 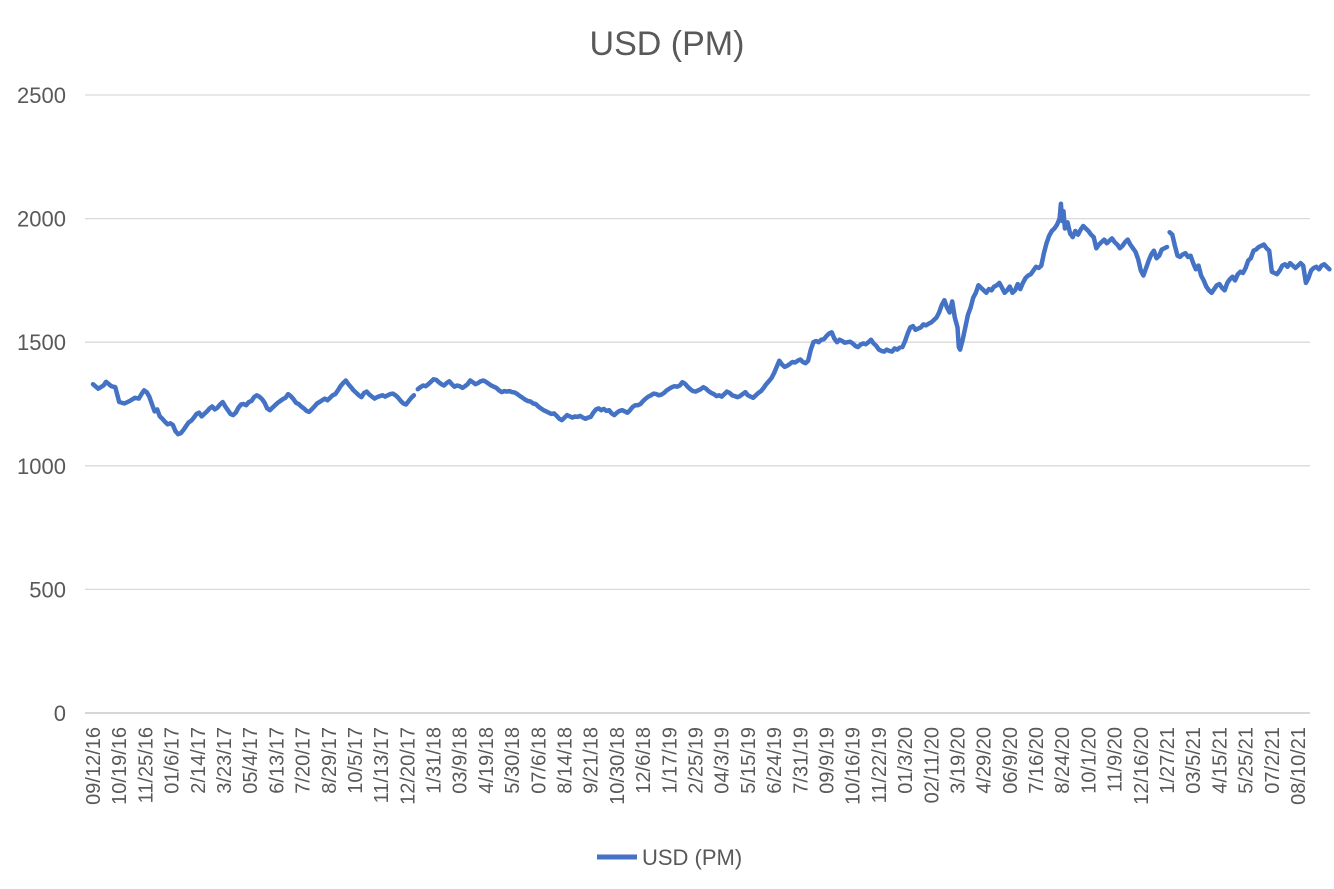 I want to click on x-tick-label: 09/9/19, so click(x=827, y=760).